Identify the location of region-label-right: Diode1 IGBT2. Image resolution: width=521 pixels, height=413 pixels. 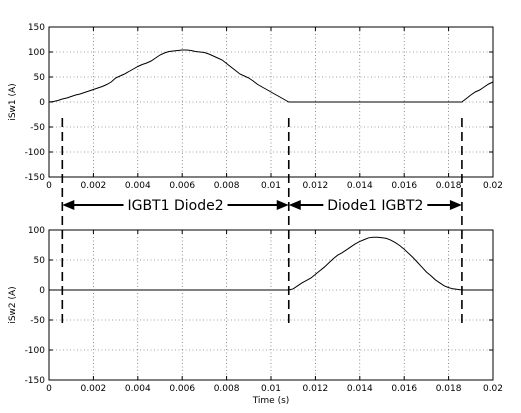
(375, 206).